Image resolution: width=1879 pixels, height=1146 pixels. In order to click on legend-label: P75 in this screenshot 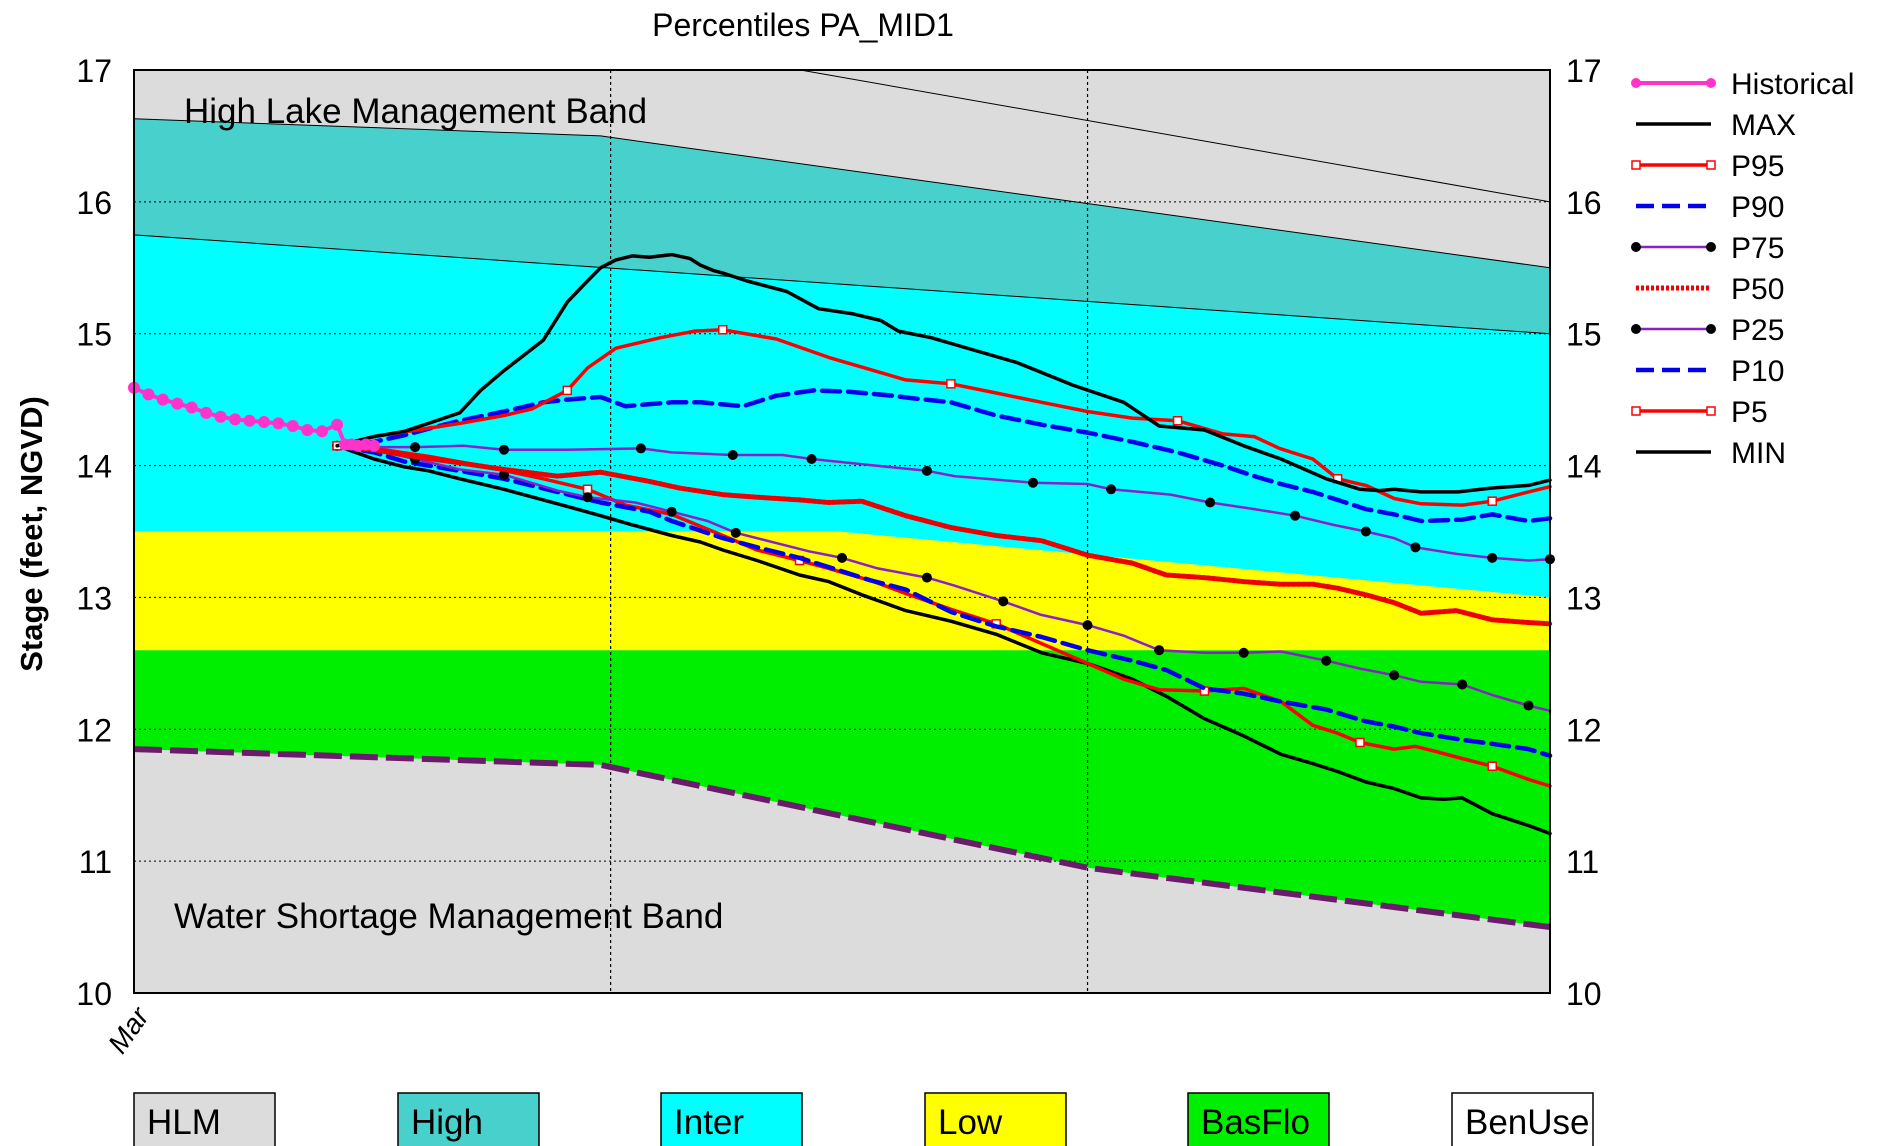, I will do `click(1757, 248)`.